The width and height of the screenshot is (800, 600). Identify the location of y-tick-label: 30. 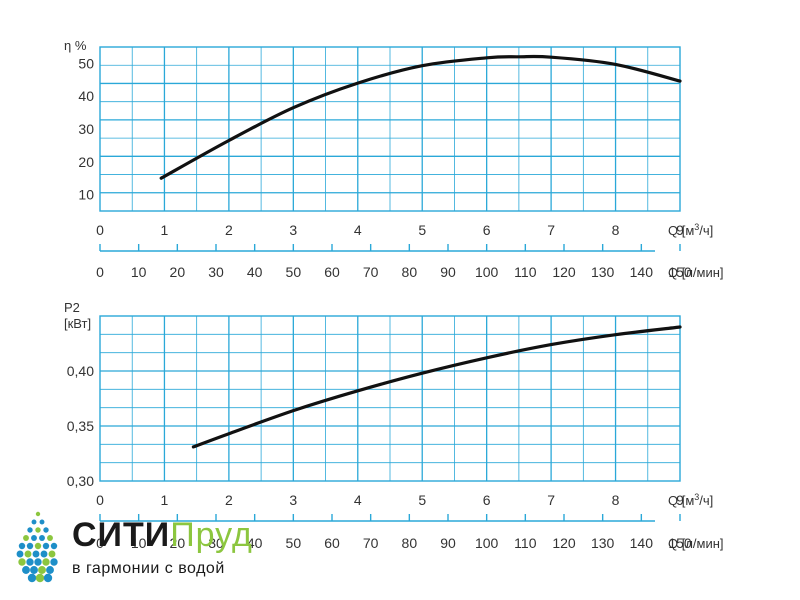
(86, 129).